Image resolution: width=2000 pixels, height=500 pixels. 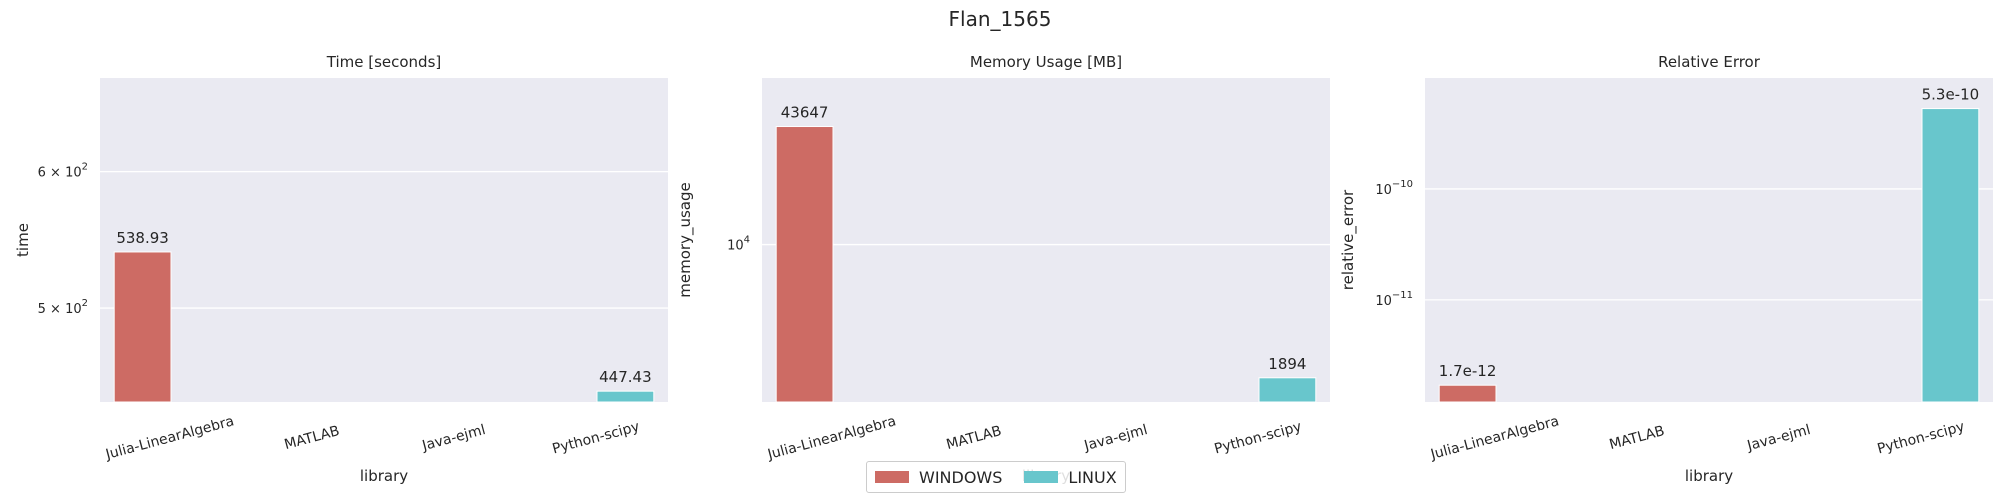 What do you see at coordinates (1041, 477) in the screenshot?
I see `legend-swatch-linux` at bounding box center [1041, 477].